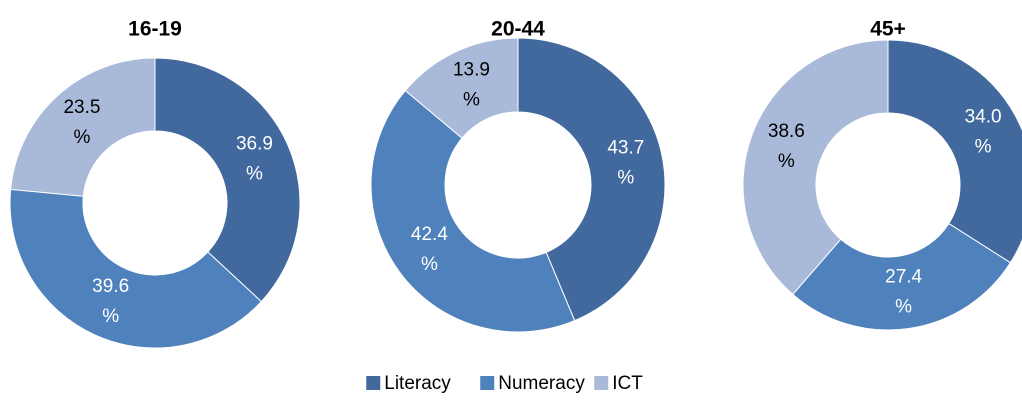  I want to click on data-label: 34.0%, so click(983, 132).